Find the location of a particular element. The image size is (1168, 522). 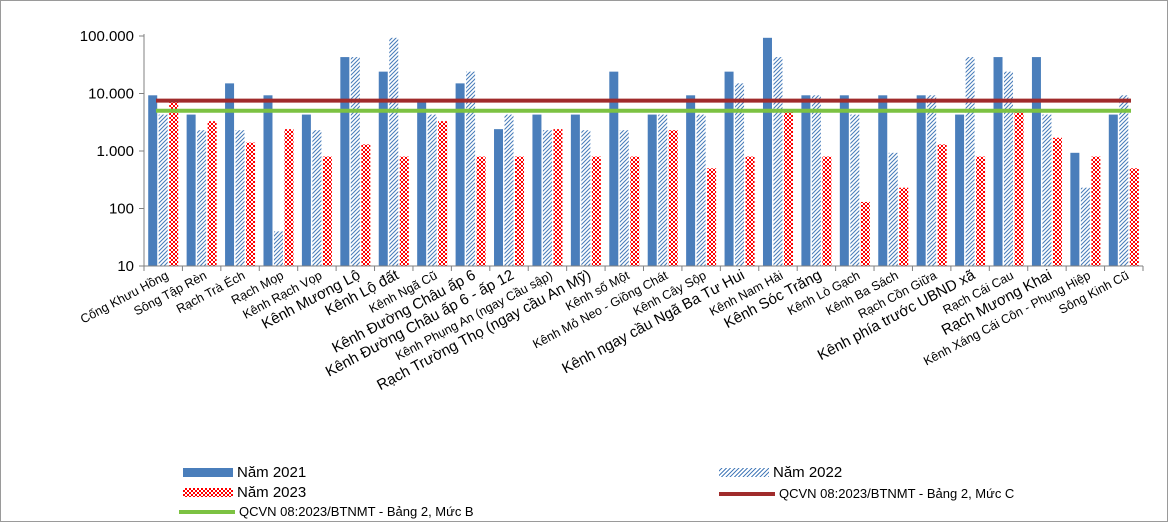

bar-năm-2023-11 is located at coordinates (596, 211).